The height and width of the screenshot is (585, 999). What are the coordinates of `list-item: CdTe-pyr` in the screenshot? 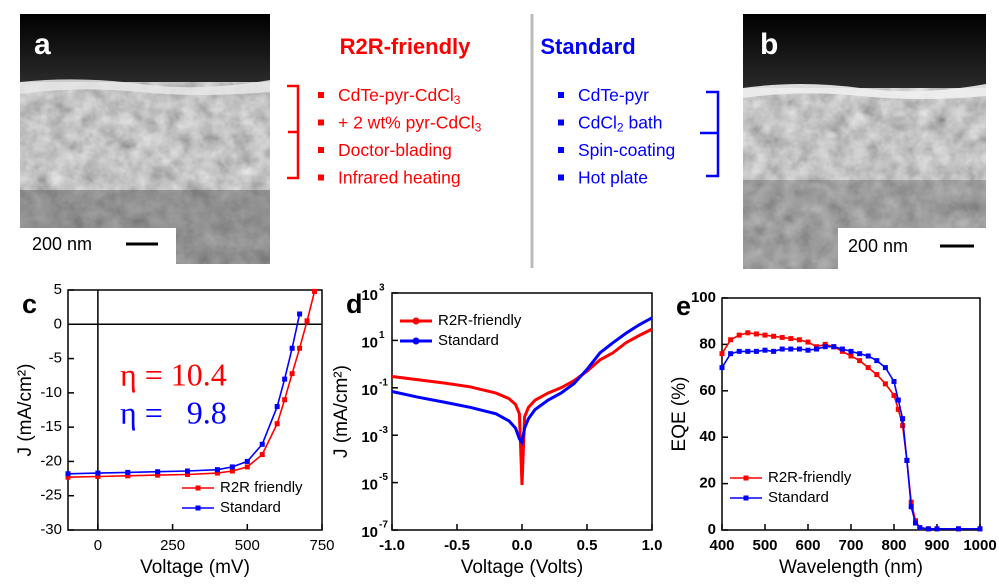 It's located at (613, 95).